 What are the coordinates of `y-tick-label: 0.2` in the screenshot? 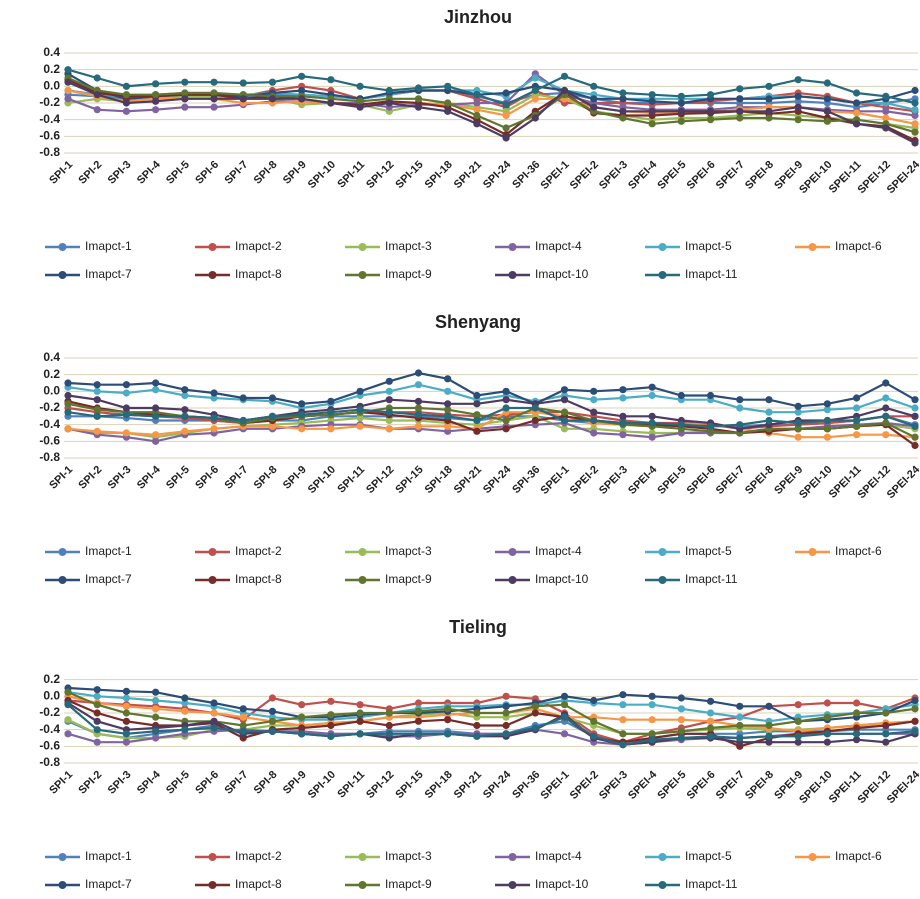 It's located at (51, 679).